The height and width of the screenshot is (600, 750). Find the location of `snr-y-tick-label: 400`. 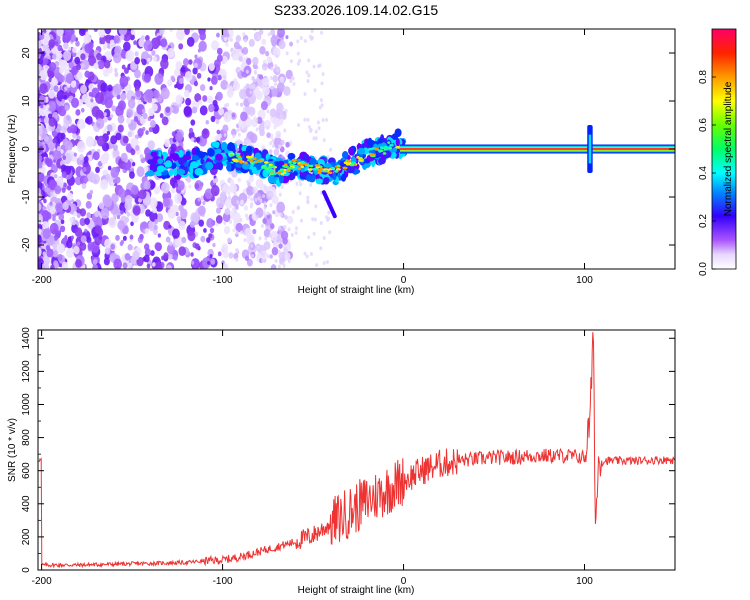

snr-y-tick-label: 400 is located at coordinates (26, 503).